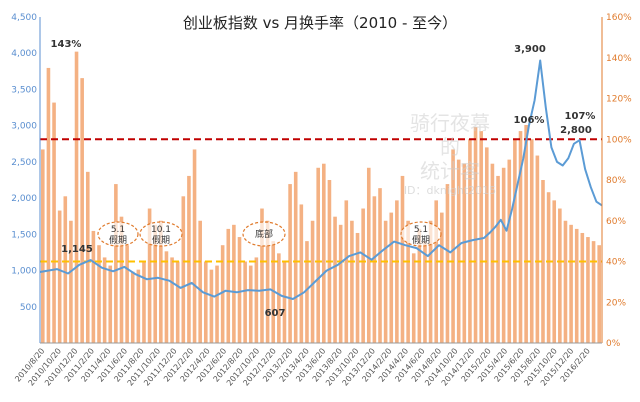 This screenshot has height=402, width=640. What do you see at coordinates (77, 249) in the screenshot?
I see `annotation-label: 1,145` at bounding box center [77, 249].